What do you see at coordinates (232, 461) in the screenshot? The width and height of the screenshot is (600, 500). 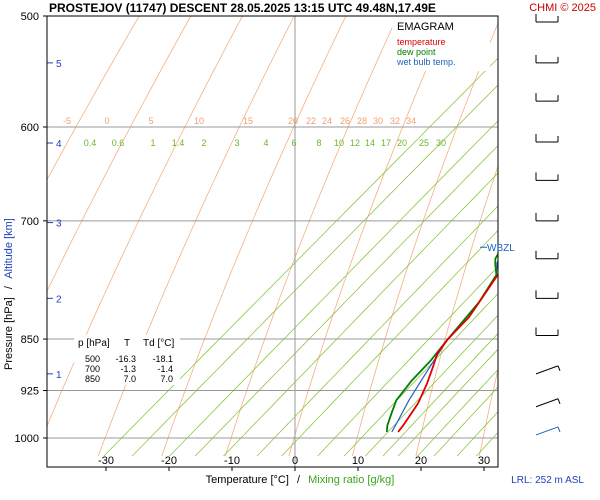 I see `temperature-tick-label: -10` at bounding box center [232, 461].